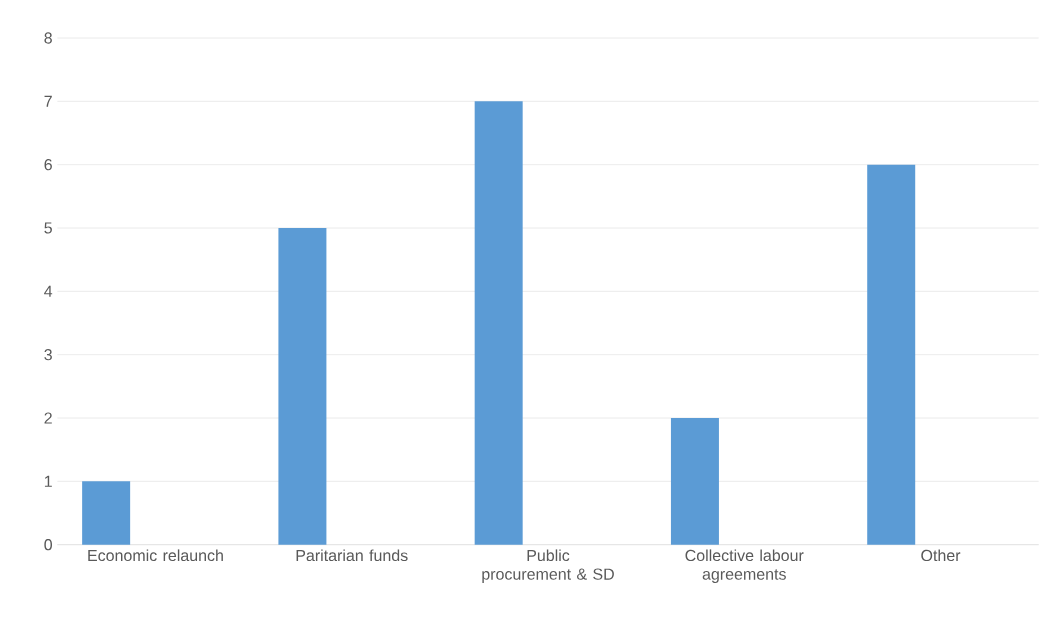 This screenshot has height=626, width=1056. What do you see at coordinates (48, 38) in the screenshot?
I see `y-tick-label: 8` at bounding box center [48, 38].